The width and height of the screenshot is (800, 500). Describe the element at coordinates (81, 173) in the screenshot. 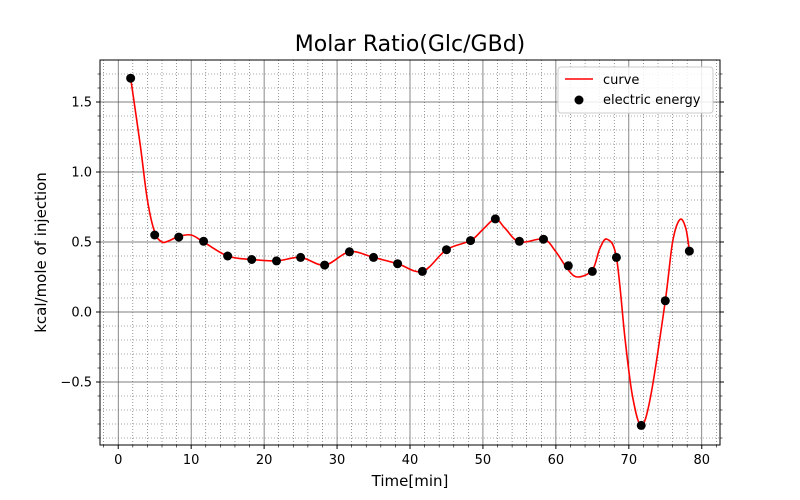

I see `y-tick-label: 1.0` at that location.